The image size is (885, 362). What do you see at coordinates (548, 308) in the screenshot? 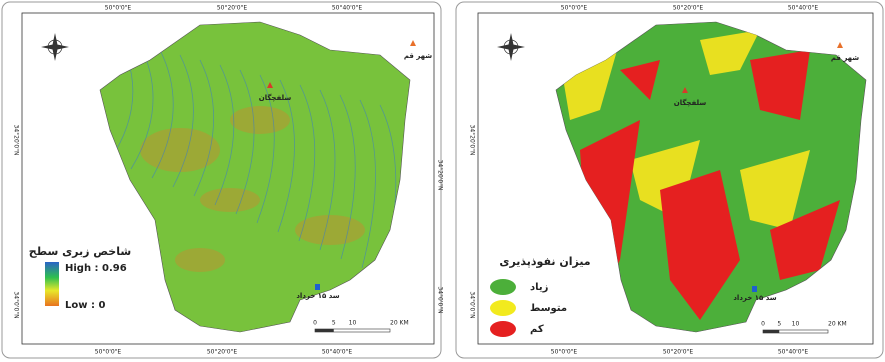
I see `legend-item: متوسط` at bounding box center [548, 308].